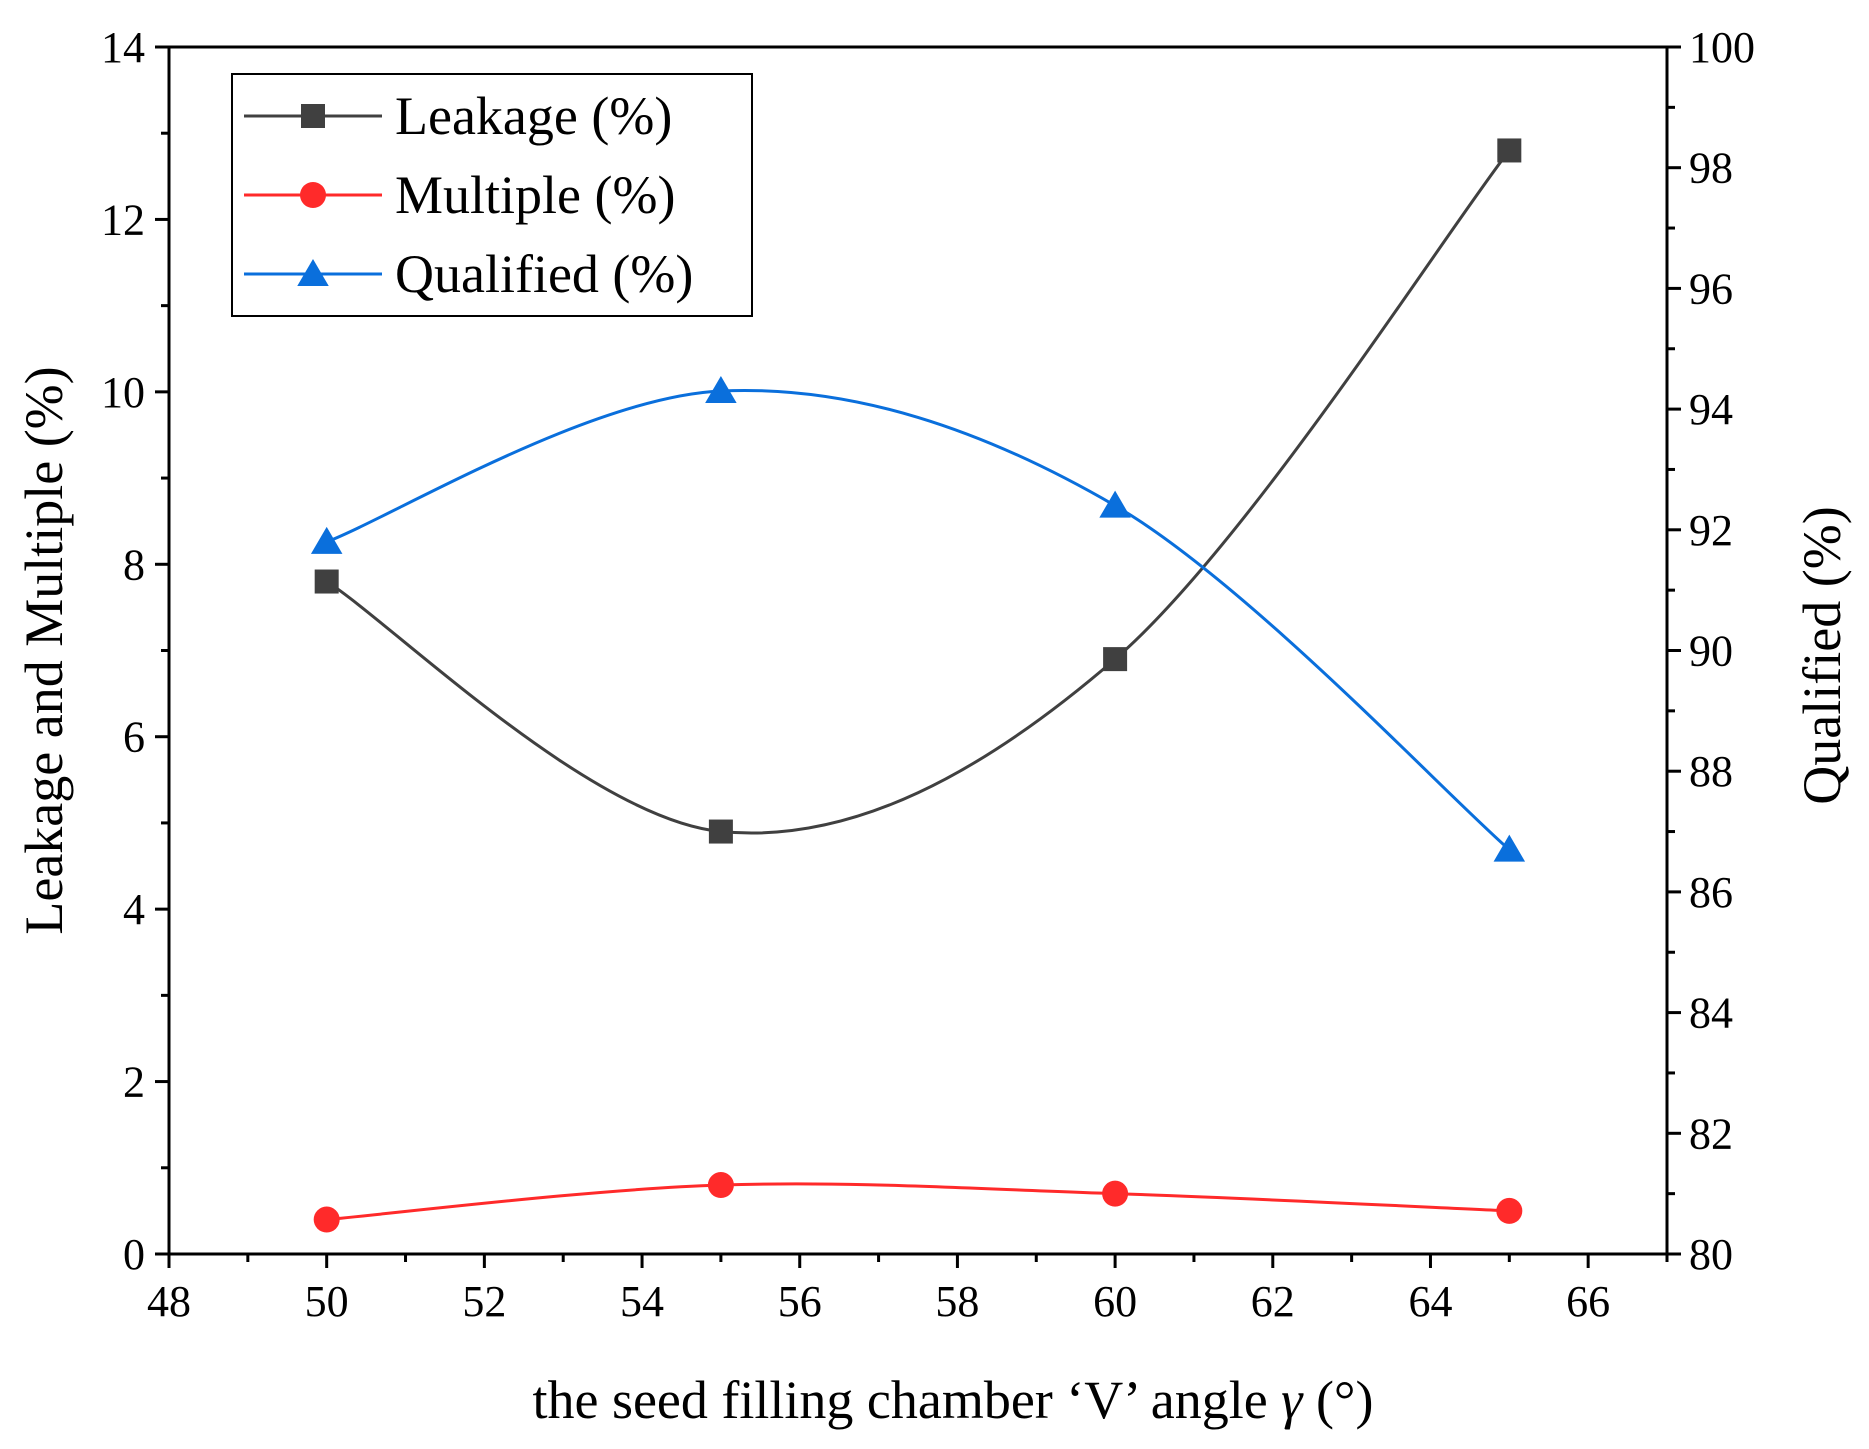 Image resolution: width=1869 pixels, height=1449 pixels. What do you see at coordinates (1711, 1254) in the screenshot?
I see `y-right-tick-label: 80` at bounding box center [1711, 1254].